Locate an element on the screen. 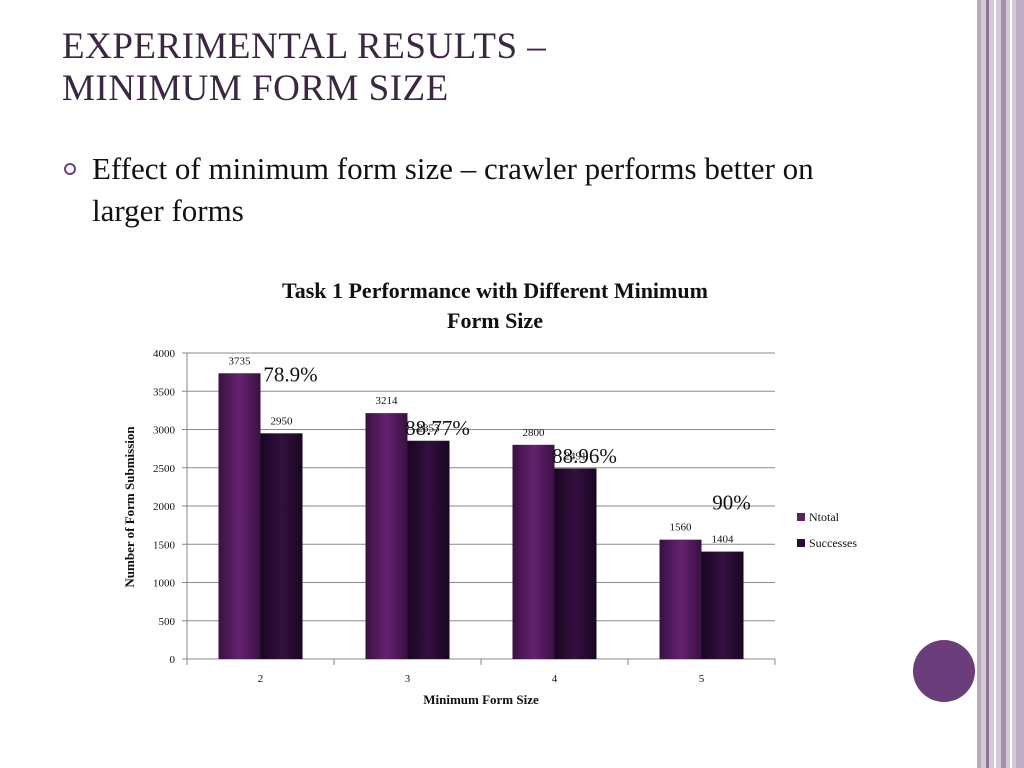 The image size is (1024, 768). y-tick-label: 1000 is located at coordinates (164, 584).